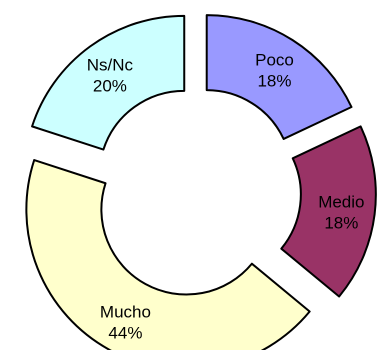  Describe the element at coordinates (274, 59) in the screenshot. I see `slice-category-poco: Poco` at that location.